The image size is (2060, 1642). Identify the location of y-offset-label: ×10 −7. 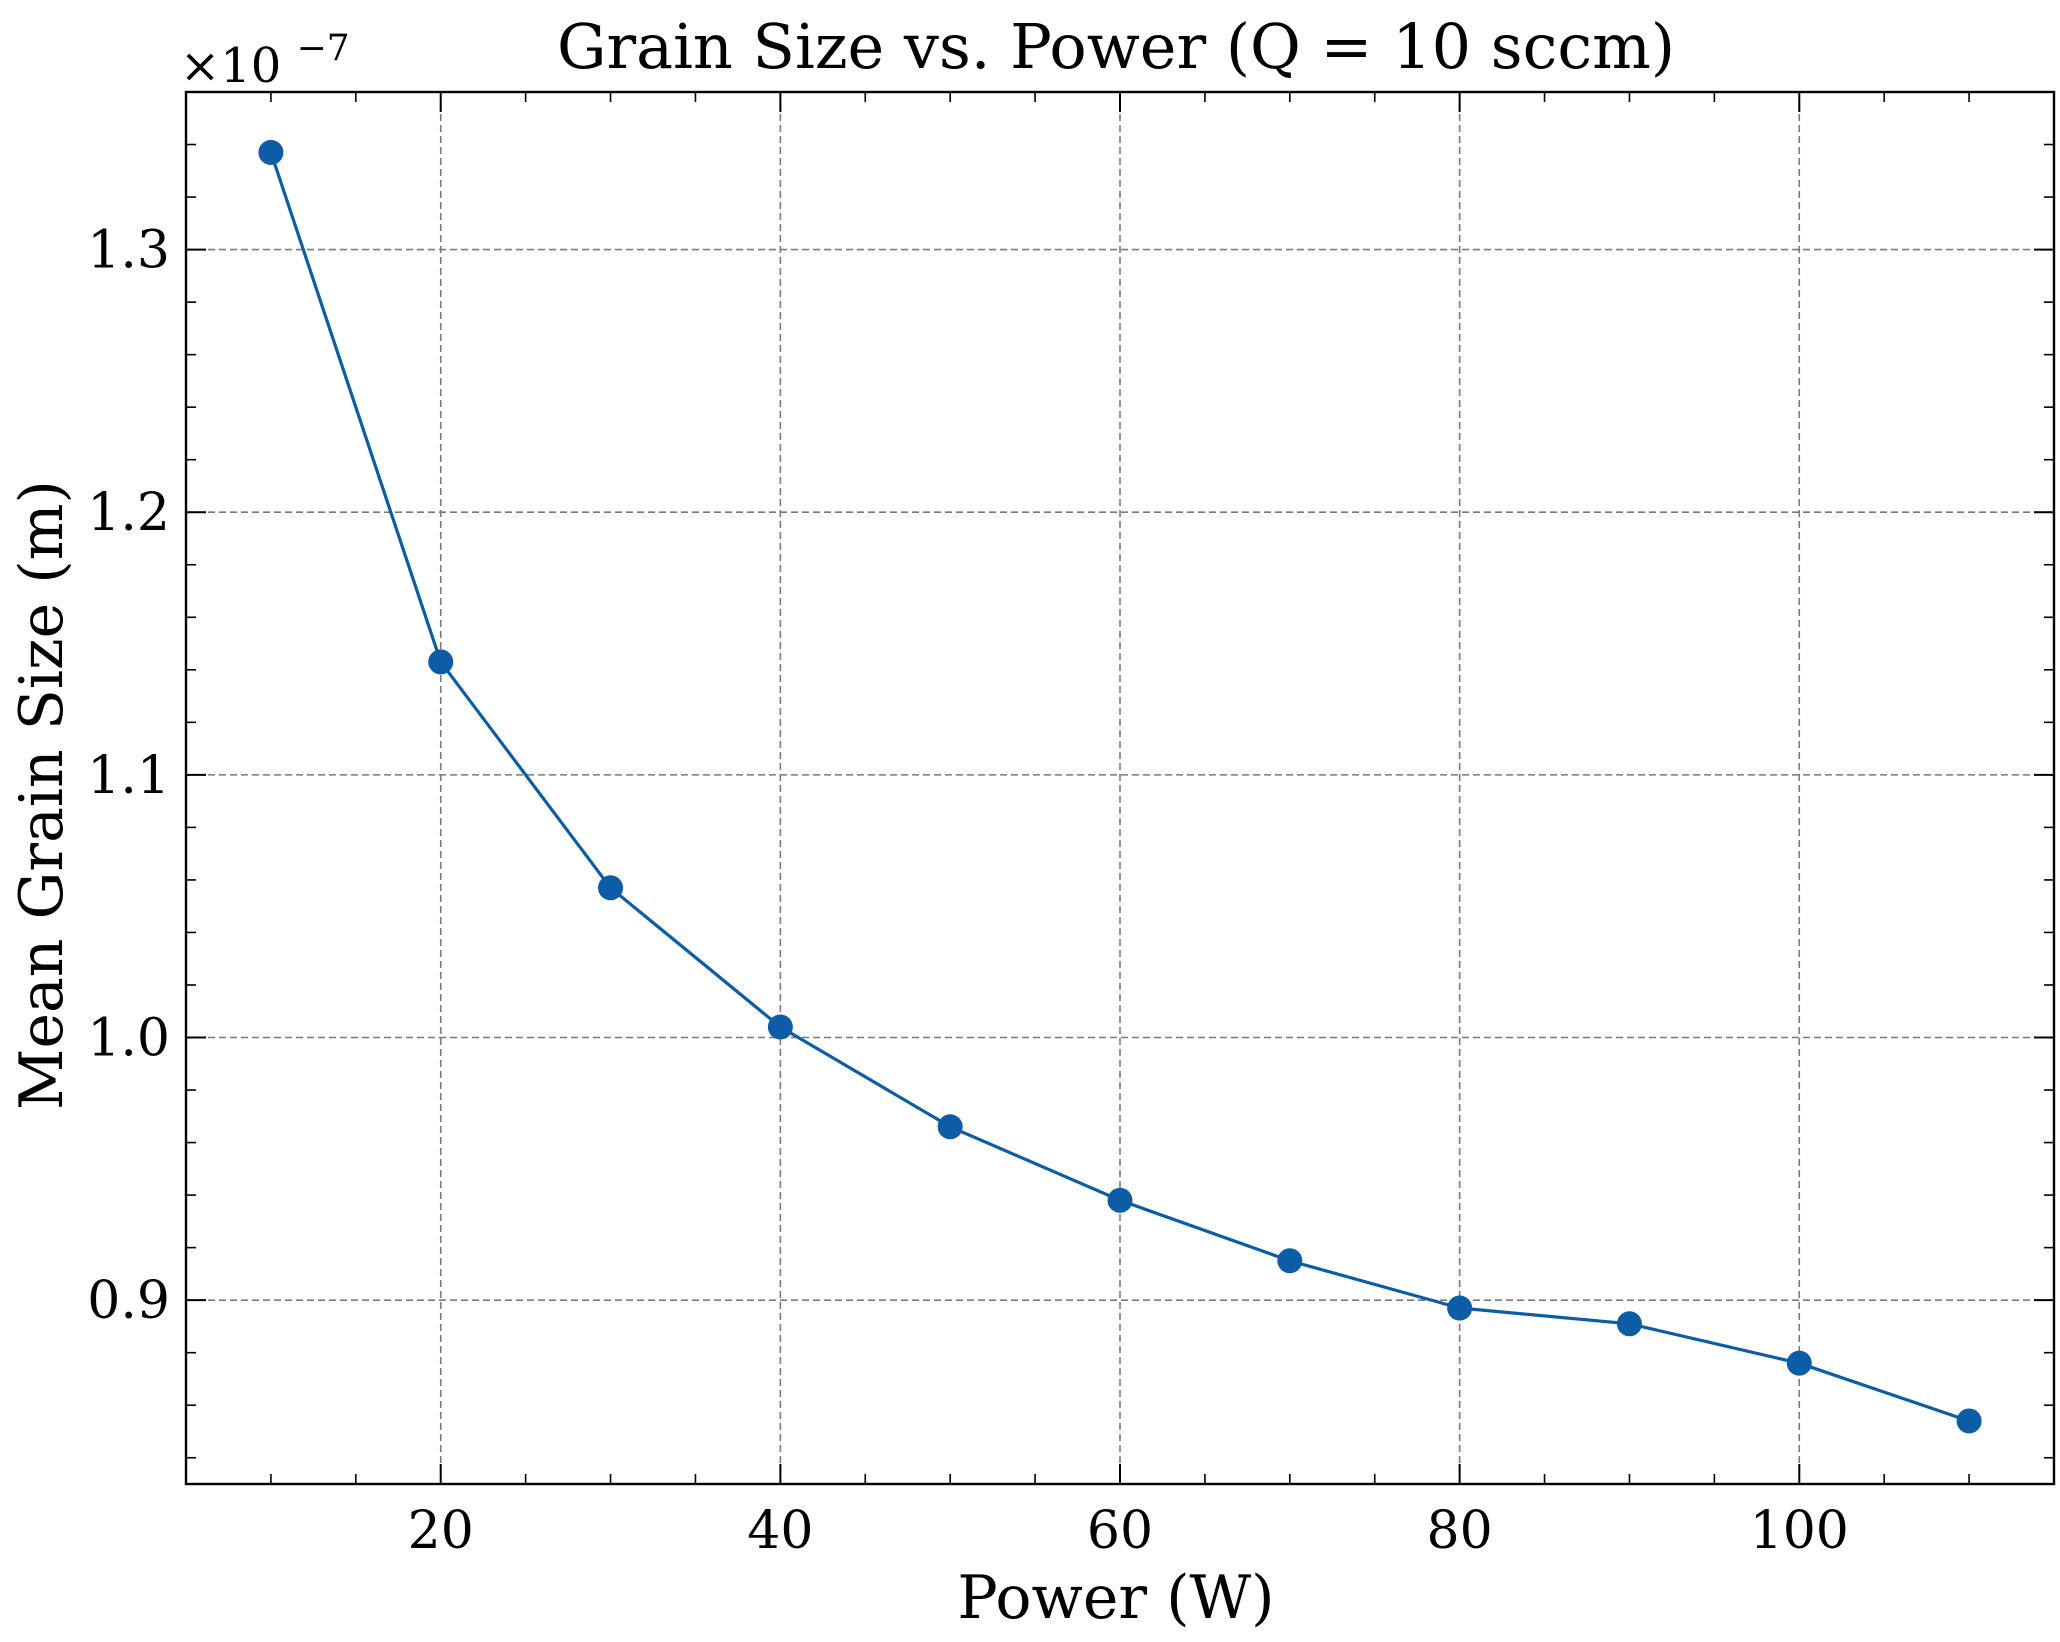
(265, 61).